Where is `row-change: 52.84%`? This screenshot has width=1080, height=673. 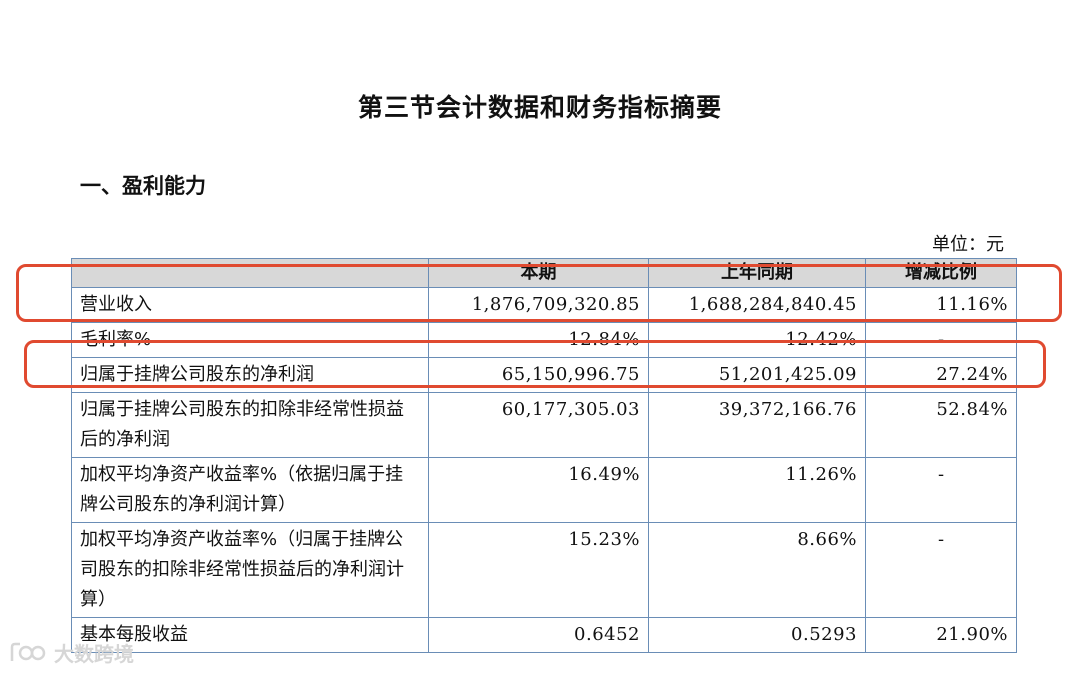
row-change: 52.84% is located at coordinates (941, 425).